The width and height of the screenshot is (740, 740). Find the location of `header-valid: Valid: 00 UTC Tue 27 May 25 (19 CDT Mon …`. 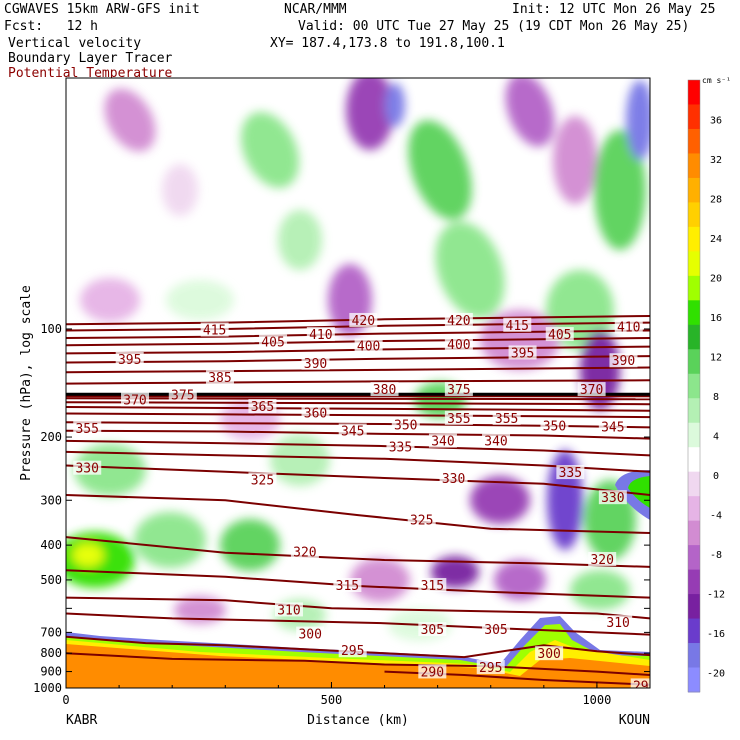

header-valid: Valid: 00 UTC Tue 27 May 25 (19 CDT Mon … is located at coordinates (494, 26).